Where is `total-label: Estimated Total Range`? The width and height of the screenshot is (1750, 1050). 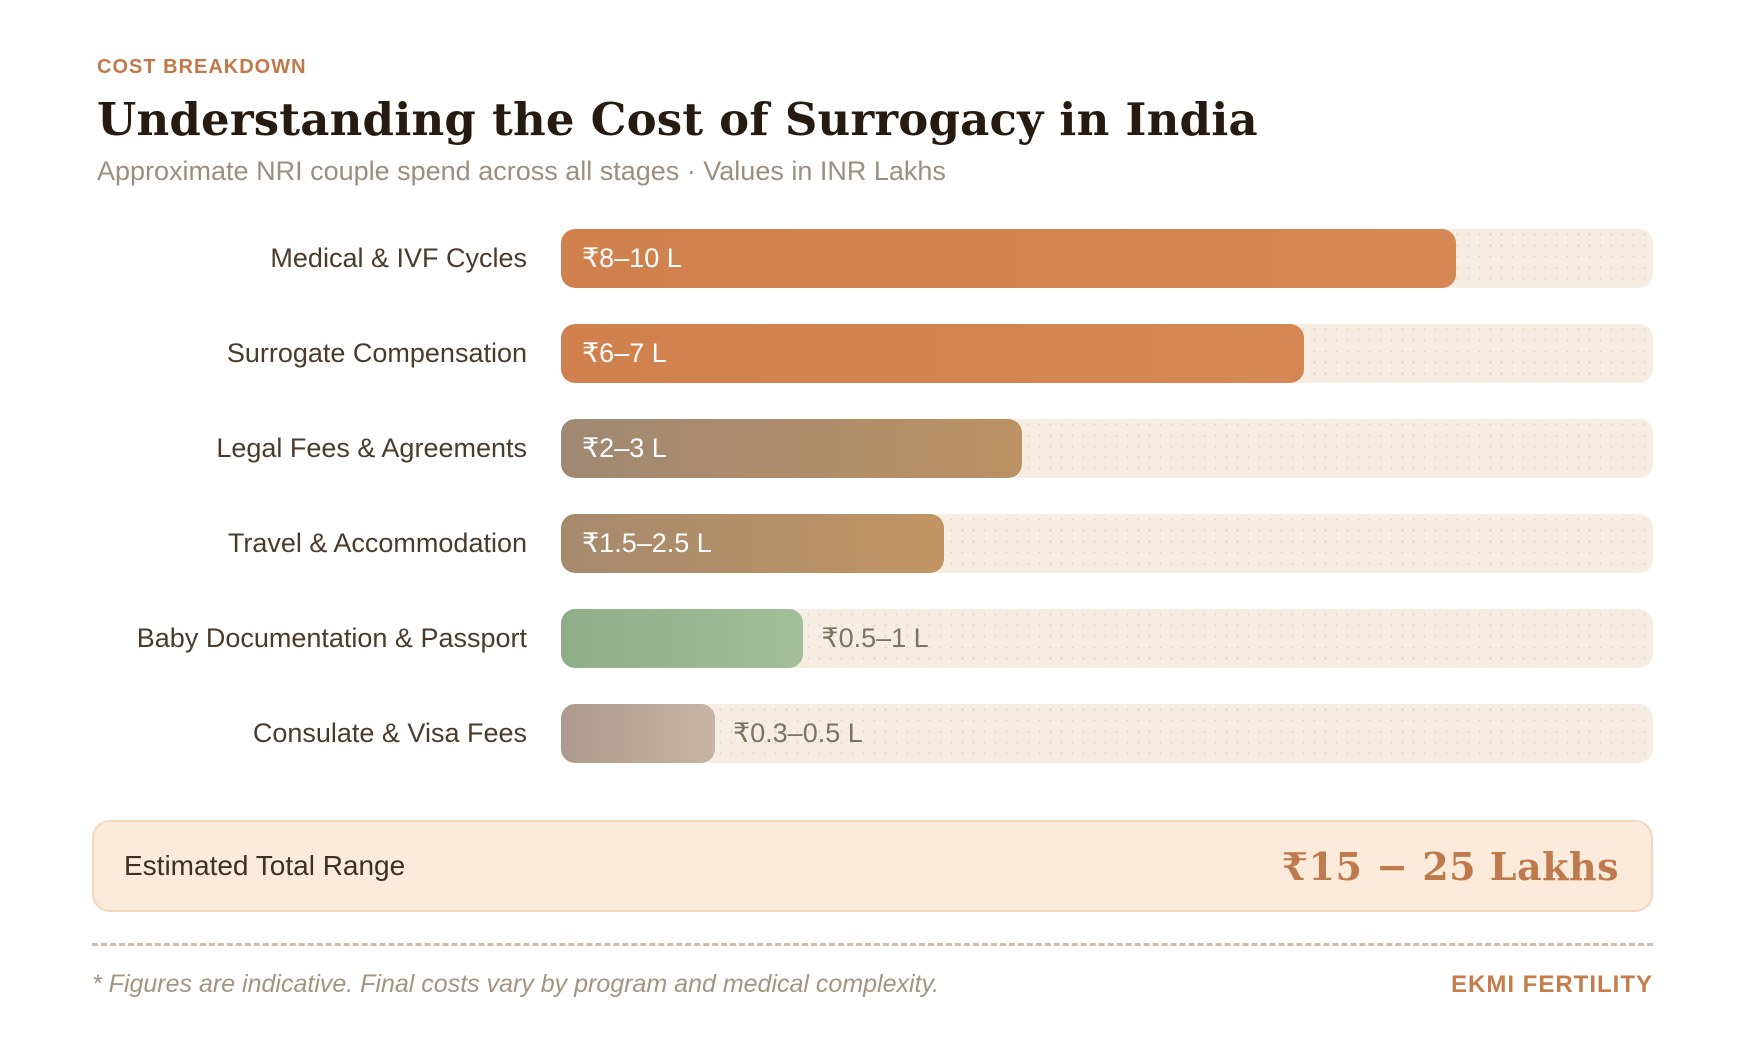
total-label: Estimated Total Range is located at coordinates (265, 865).